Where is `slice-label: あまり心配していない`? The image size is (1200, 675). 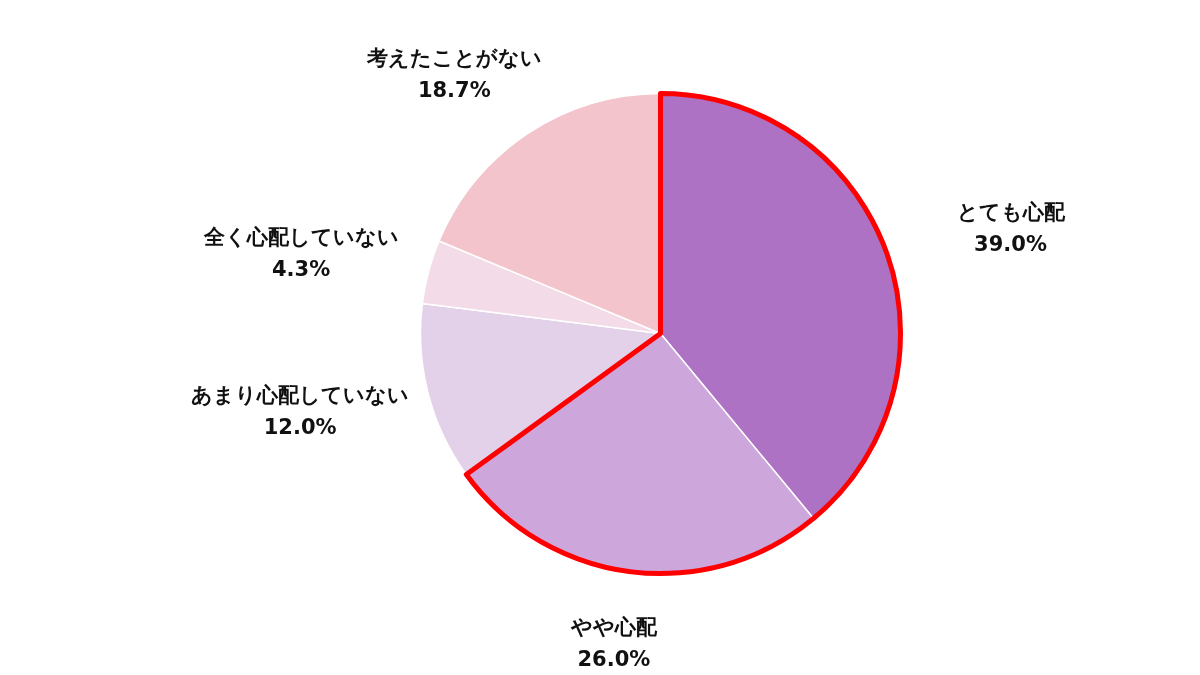 slice-label: あまり心配していない is located at coordinates (300, 395).